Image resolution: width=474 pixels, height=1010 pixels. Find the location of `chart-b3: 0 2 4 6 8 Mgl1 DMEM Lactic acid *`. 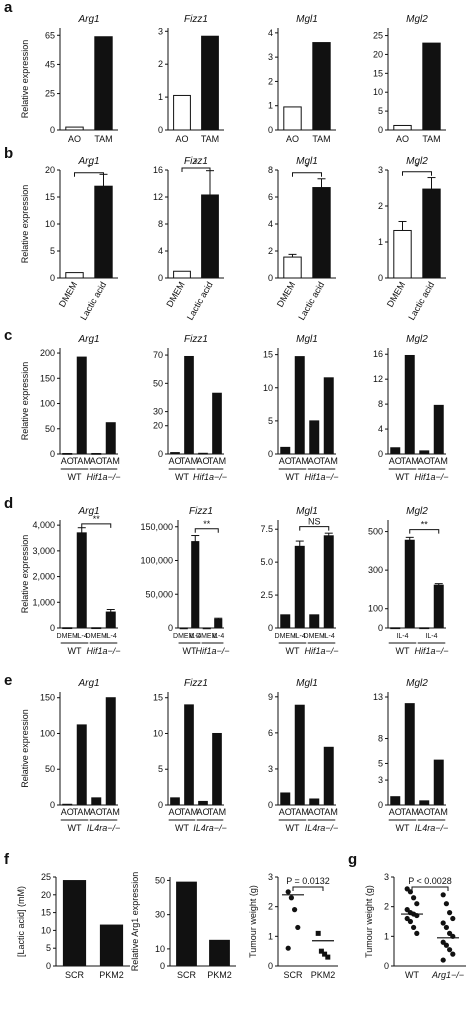

chart-b3: 0 2 4 6 8 Mgl1 DMEM Lactic acid * is located at coordinates (302, 239).